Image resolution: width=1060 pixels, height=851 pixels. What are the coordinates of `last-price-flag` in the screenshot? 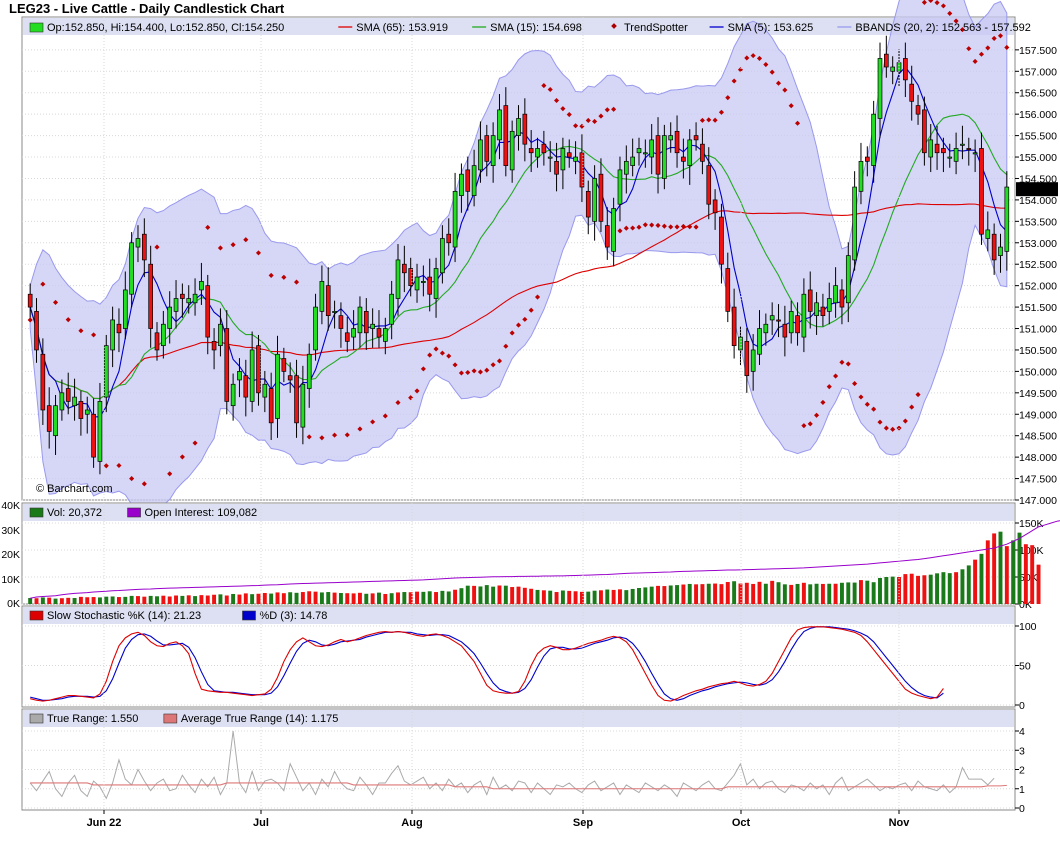 It's located at (1037, 189).